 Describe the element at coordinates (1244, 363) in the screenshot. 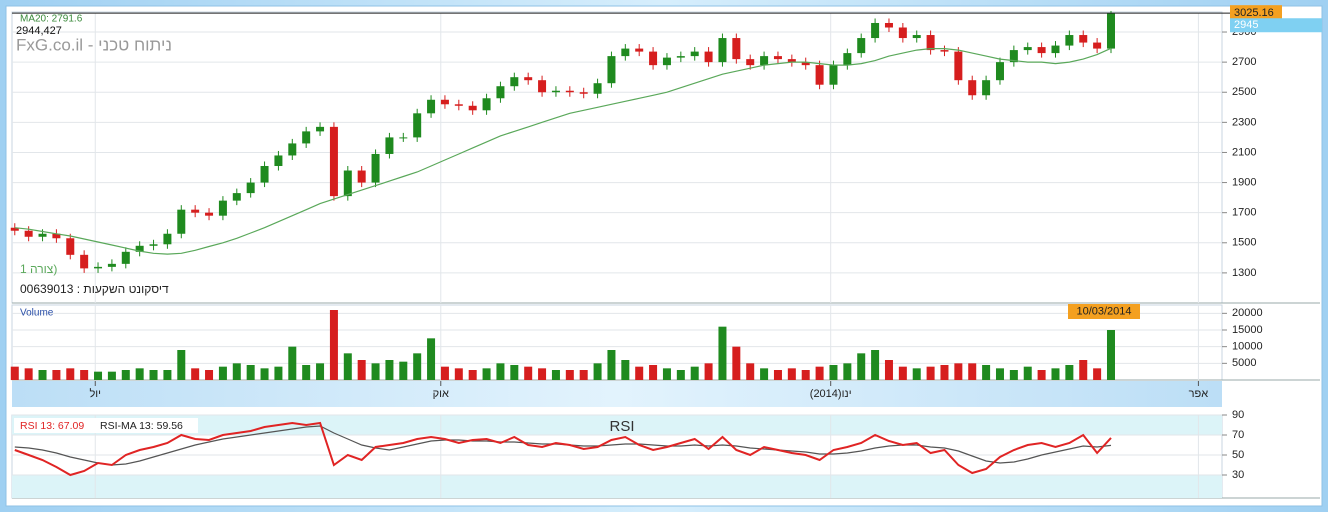

I see `y-tick-label: 5000` at that location.